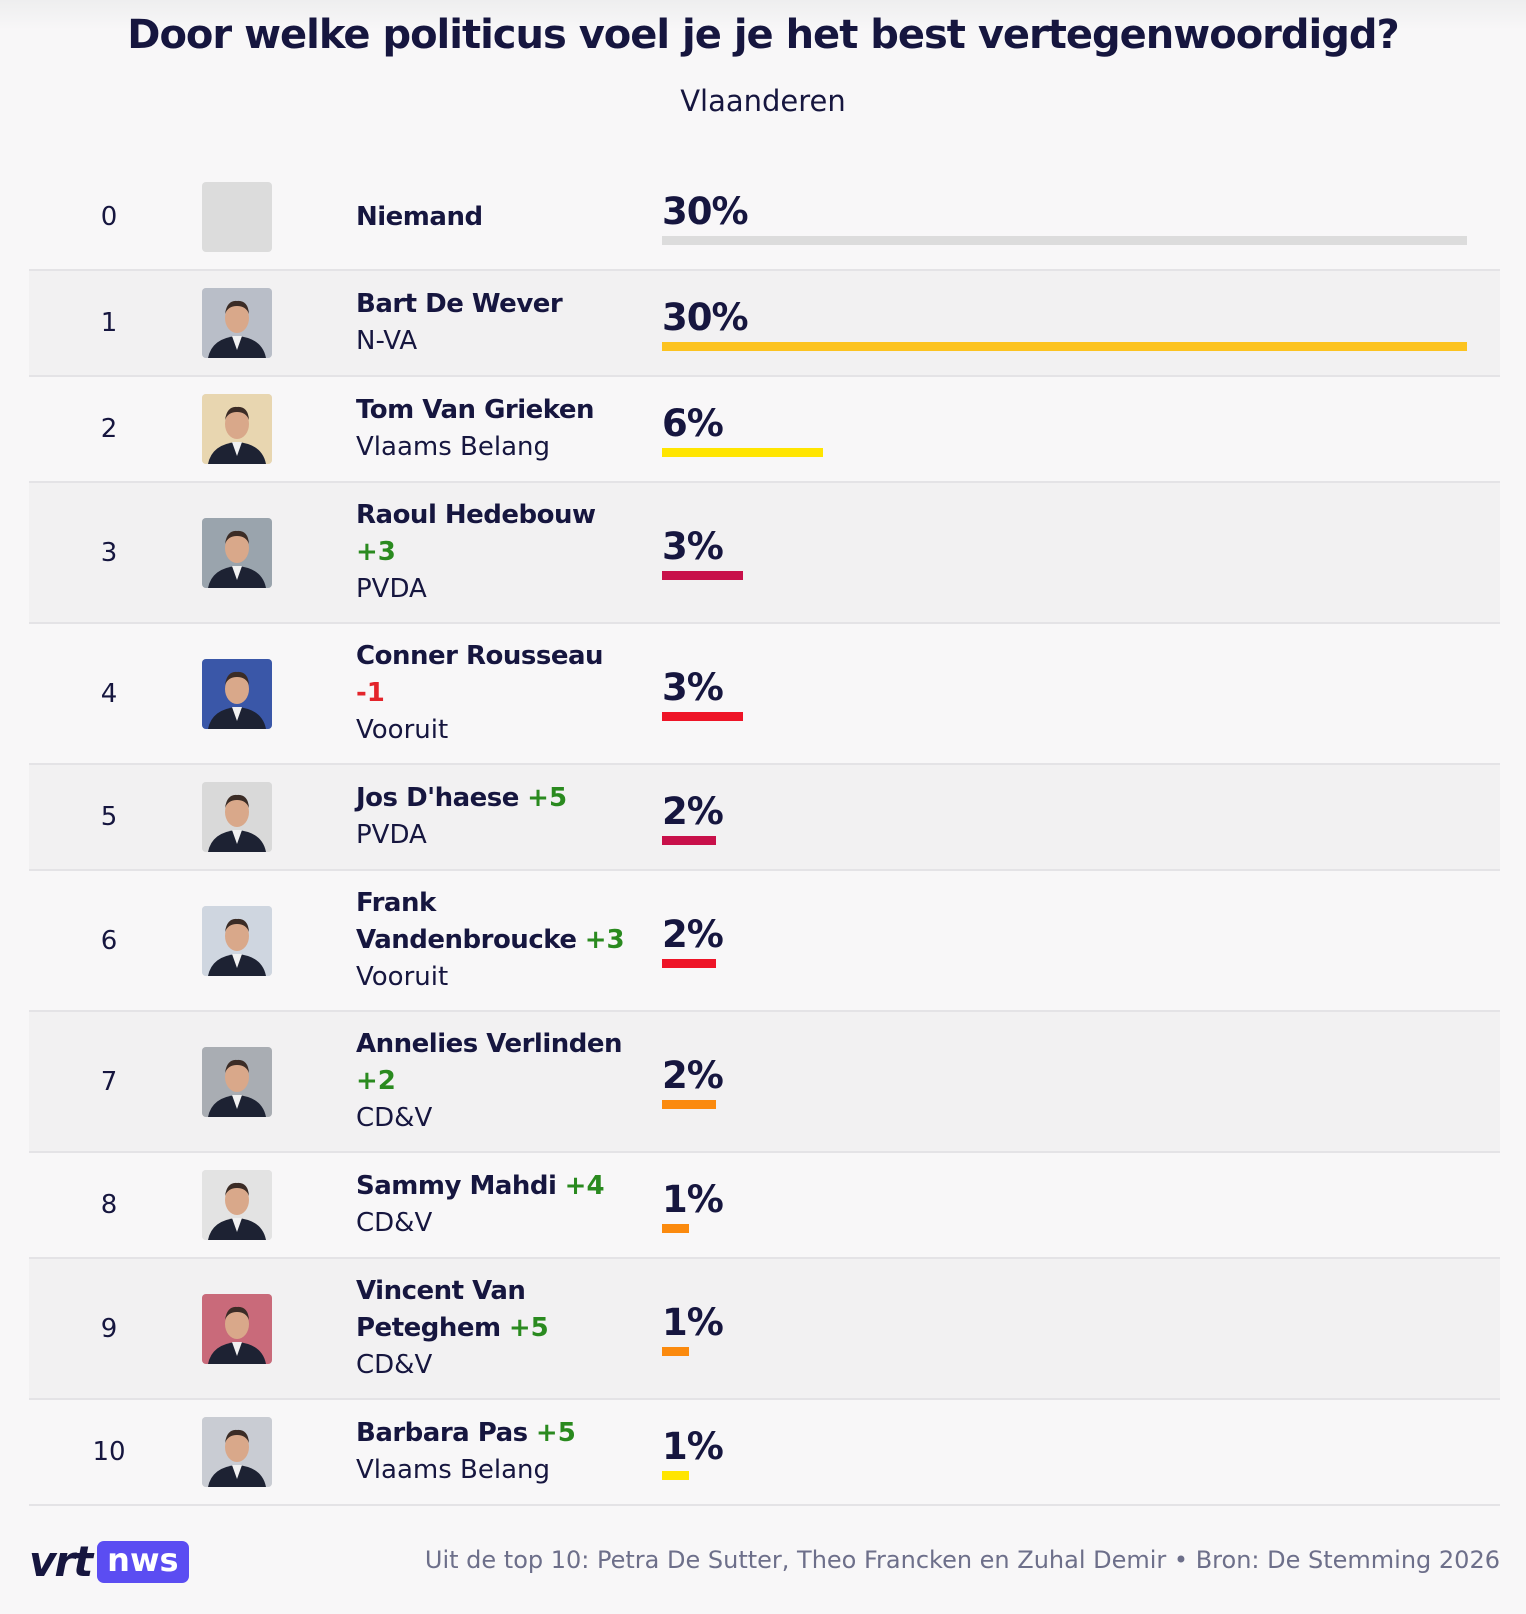  I want to click on table-row: 9 Vincent Van Peteghem +5 CD&V 1%, so click(764, 1329).